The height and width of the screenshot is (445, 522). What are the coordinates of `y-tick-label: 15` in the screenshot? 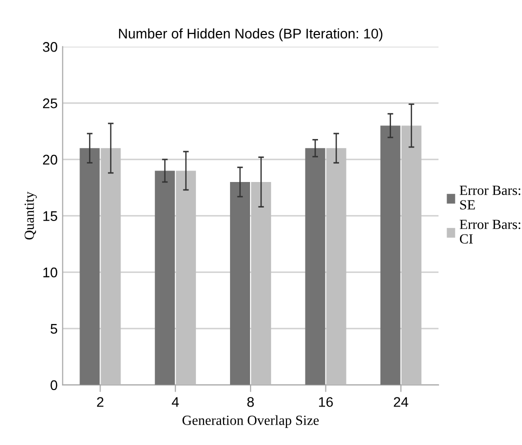 It's located at (50, 216).